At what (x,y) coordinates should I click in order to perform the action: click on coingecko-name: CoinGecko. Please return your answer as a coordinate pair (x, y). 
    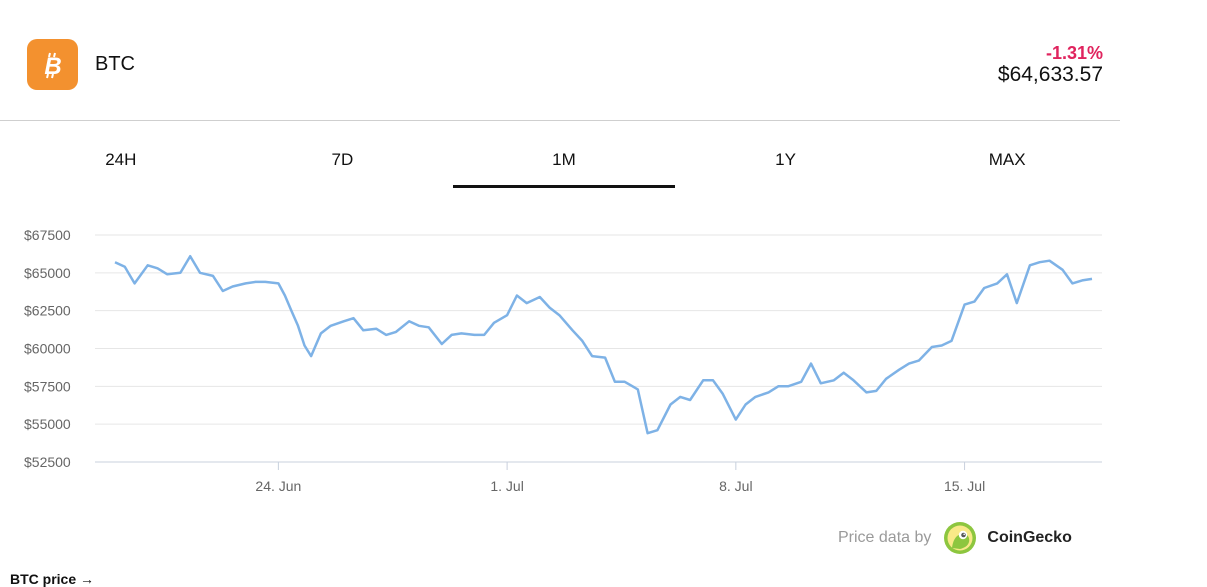
    Looking at the image, I should click on (1029, 537).